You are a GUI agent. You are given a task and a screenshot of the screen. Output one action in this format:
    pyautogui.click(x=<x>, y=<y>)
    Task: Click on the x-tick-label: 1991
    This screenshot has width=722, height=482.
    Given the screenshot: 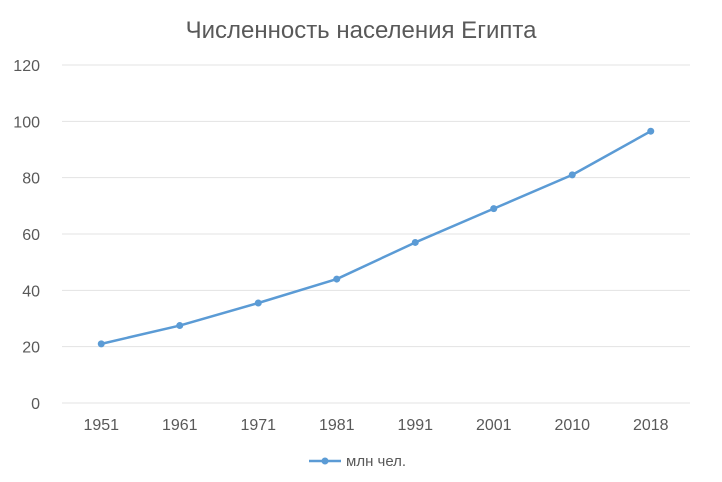 What is the action you would take?
    pyautogui.click(x=415, y=425)
    